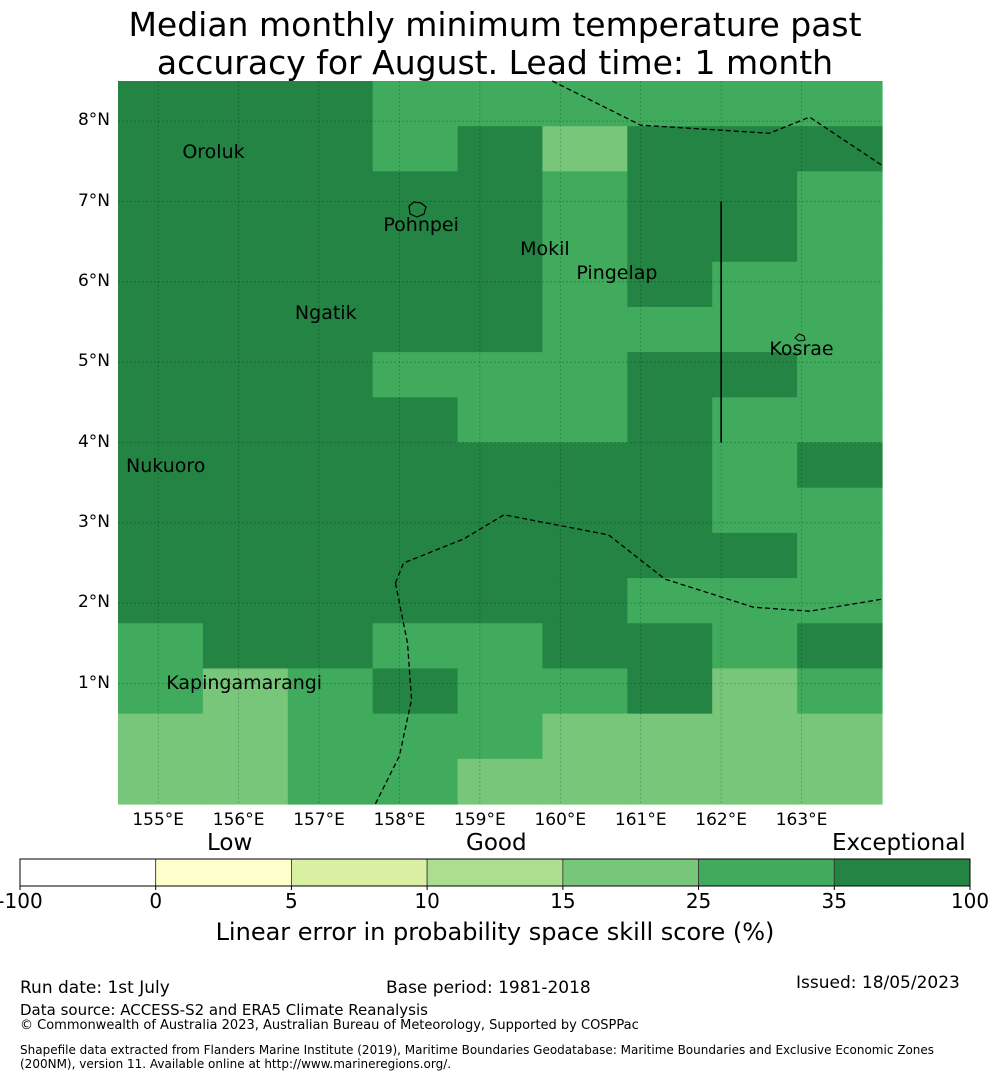  I want to click on lon-tick-label: 158°E, so click(399, 820).